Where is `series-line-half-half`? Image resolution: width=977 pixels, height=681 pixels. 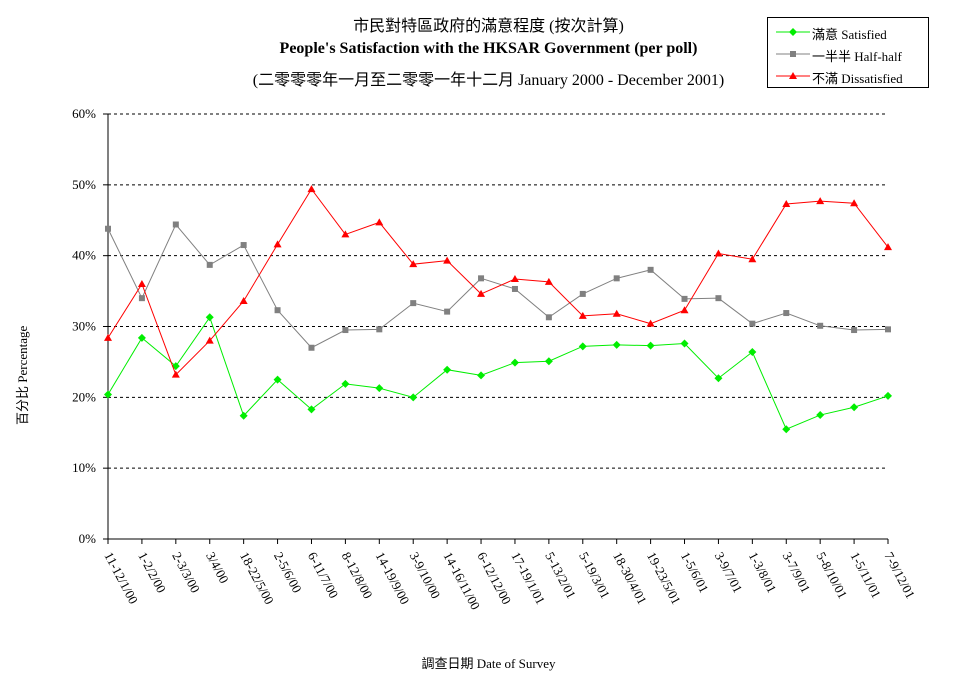 series-line-half-half is located at coordinates (498, 286).